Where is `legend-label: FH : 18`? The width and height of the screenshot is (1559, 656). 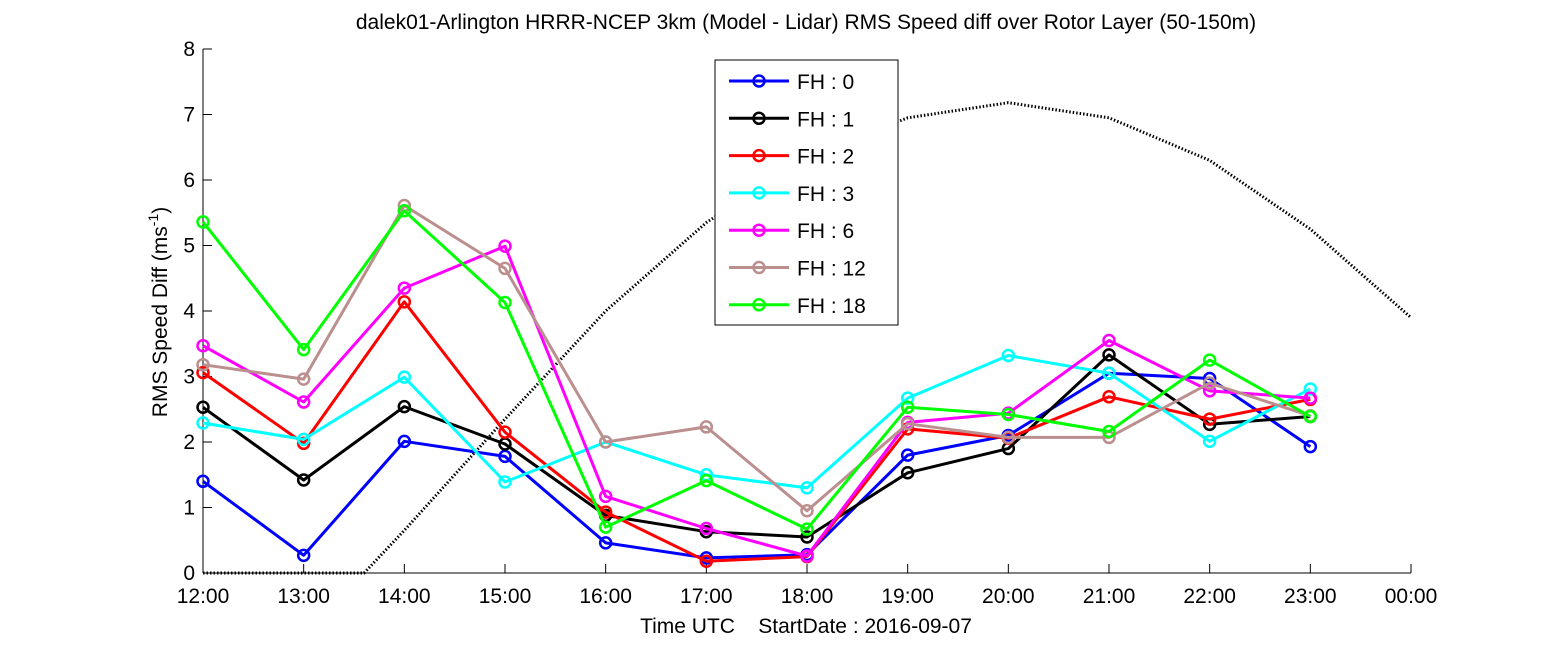
legend-label: FH : 18 is located at coordinates (831, 306).